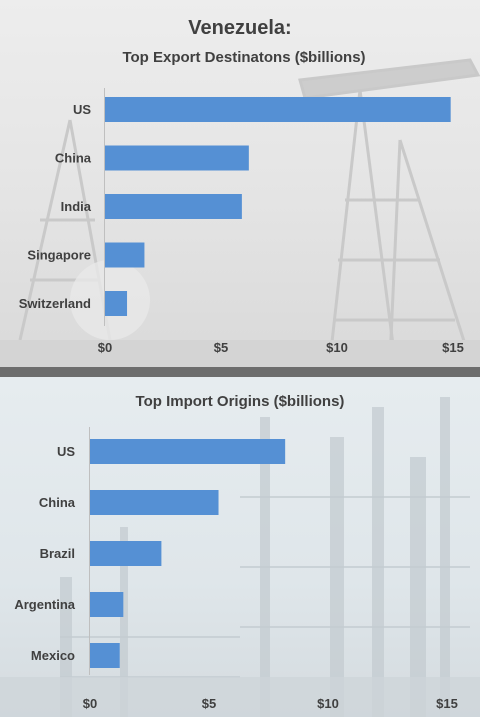 Image resolution: width=480 pixels, height=717 pixels. I want to click on chart-subtitle: Top Export Destinatons ($billions), so click(243, 57).